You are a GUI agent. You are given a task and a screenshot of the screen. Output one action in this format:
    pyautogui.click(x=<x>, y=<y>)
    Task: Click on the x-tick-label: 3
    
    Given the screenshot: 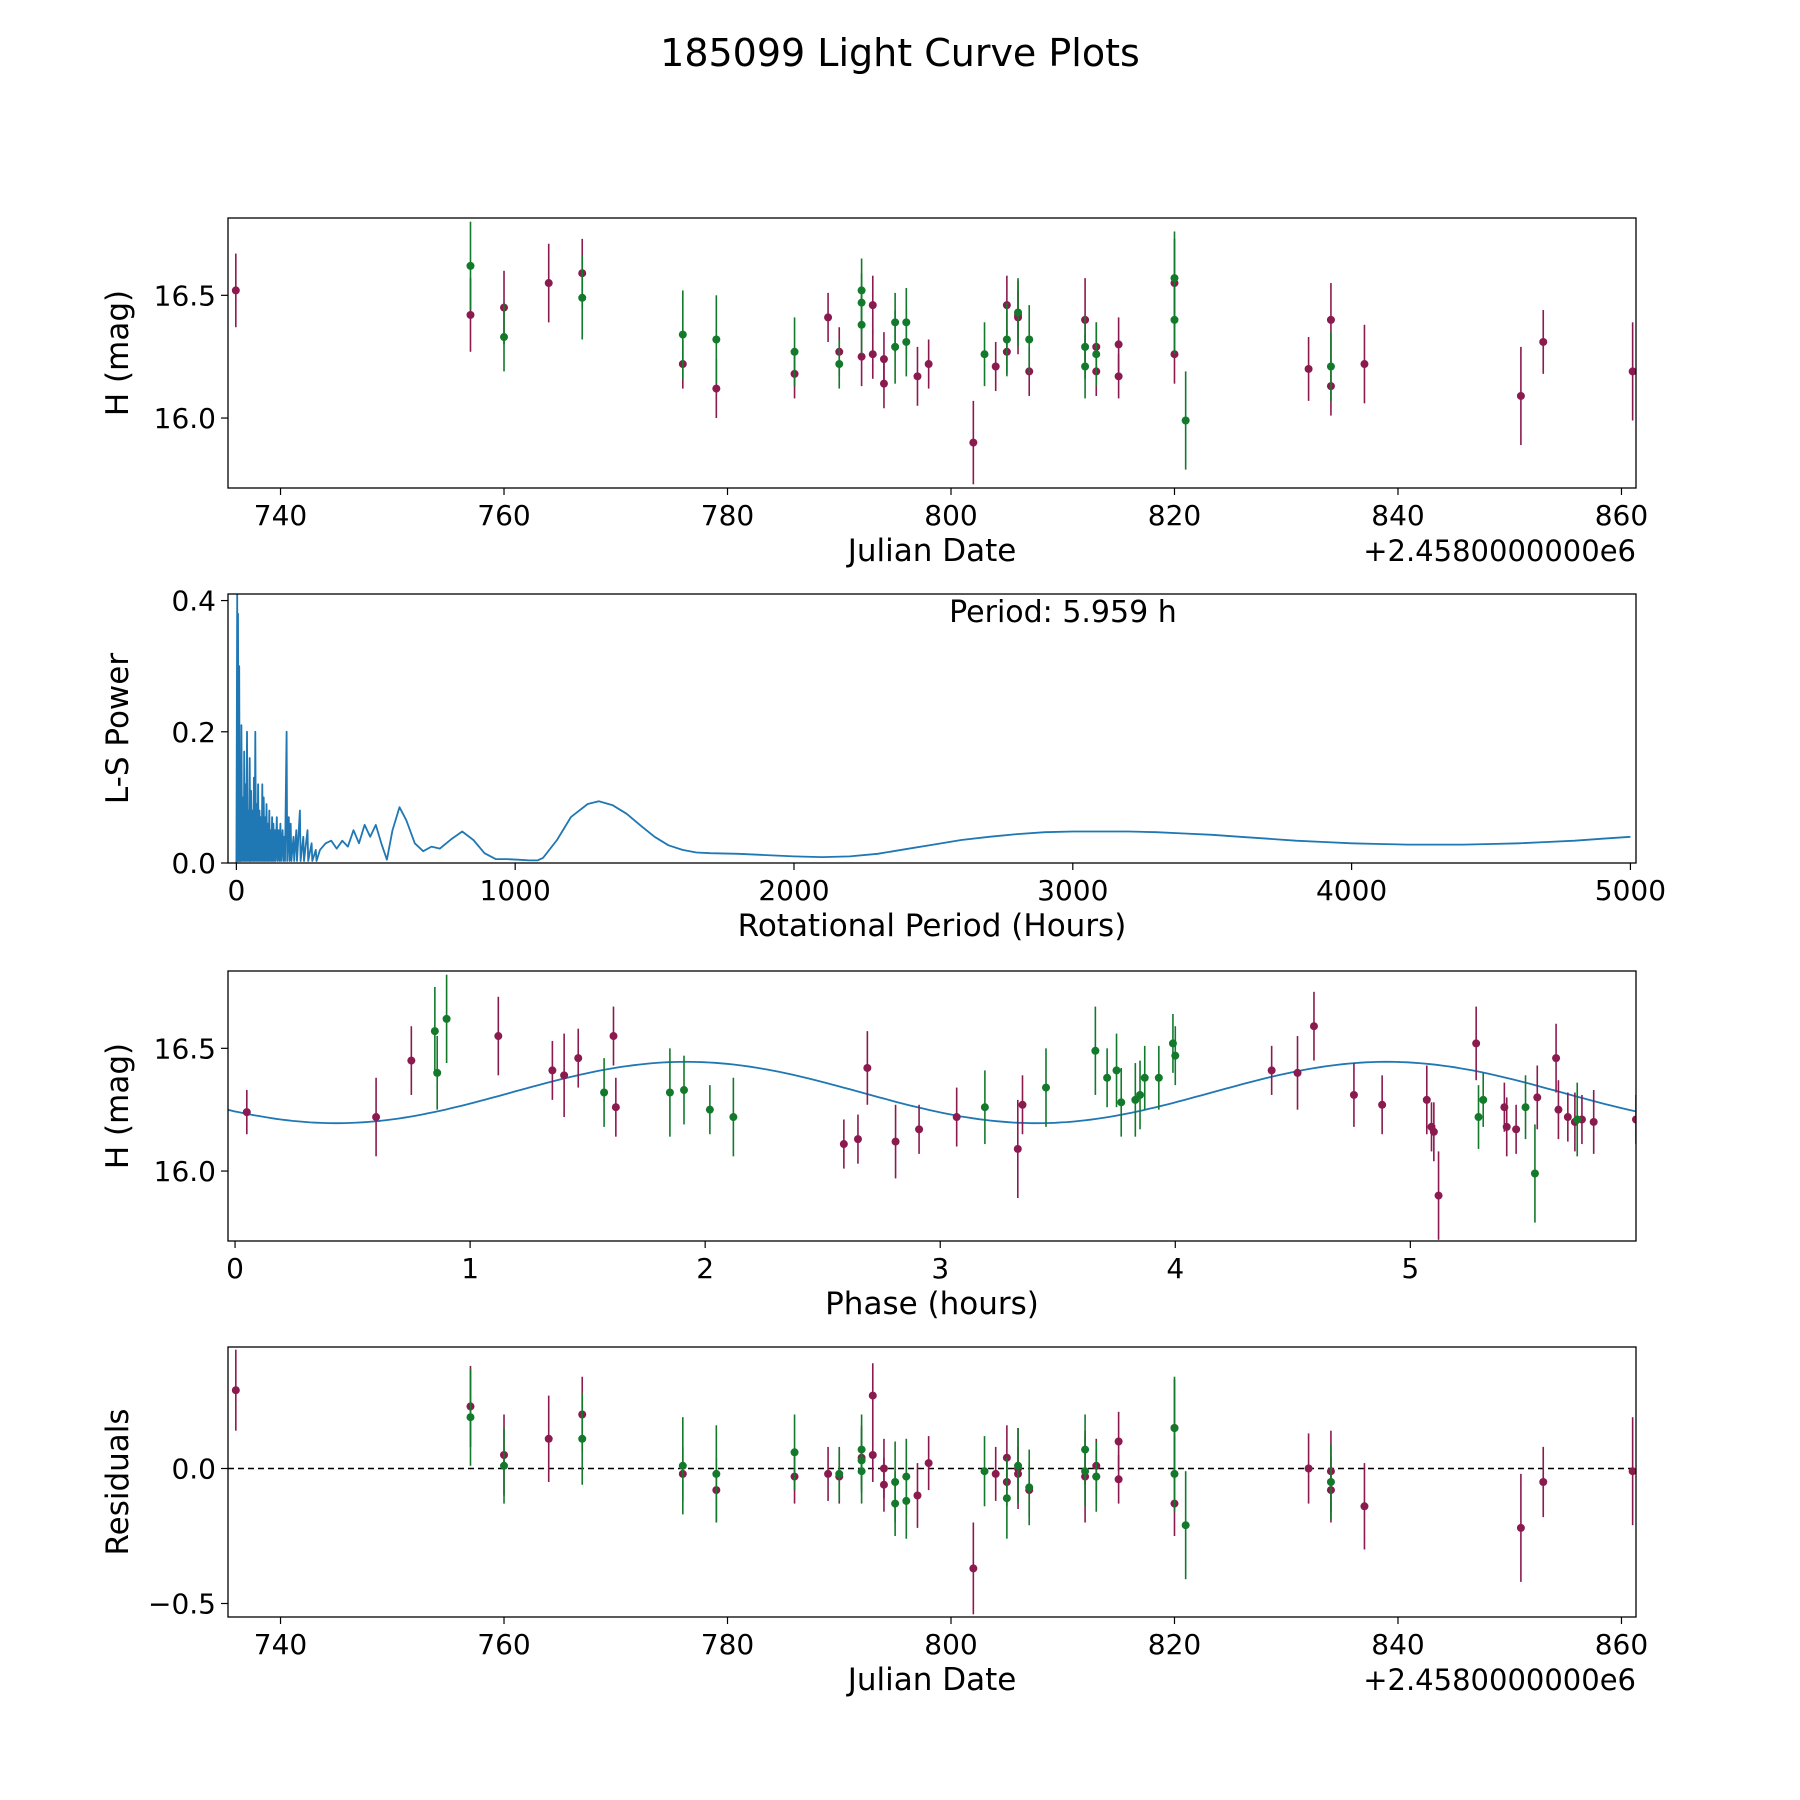 What is the action you would take?
    pyautogui.click(x=940, y=1268)
    